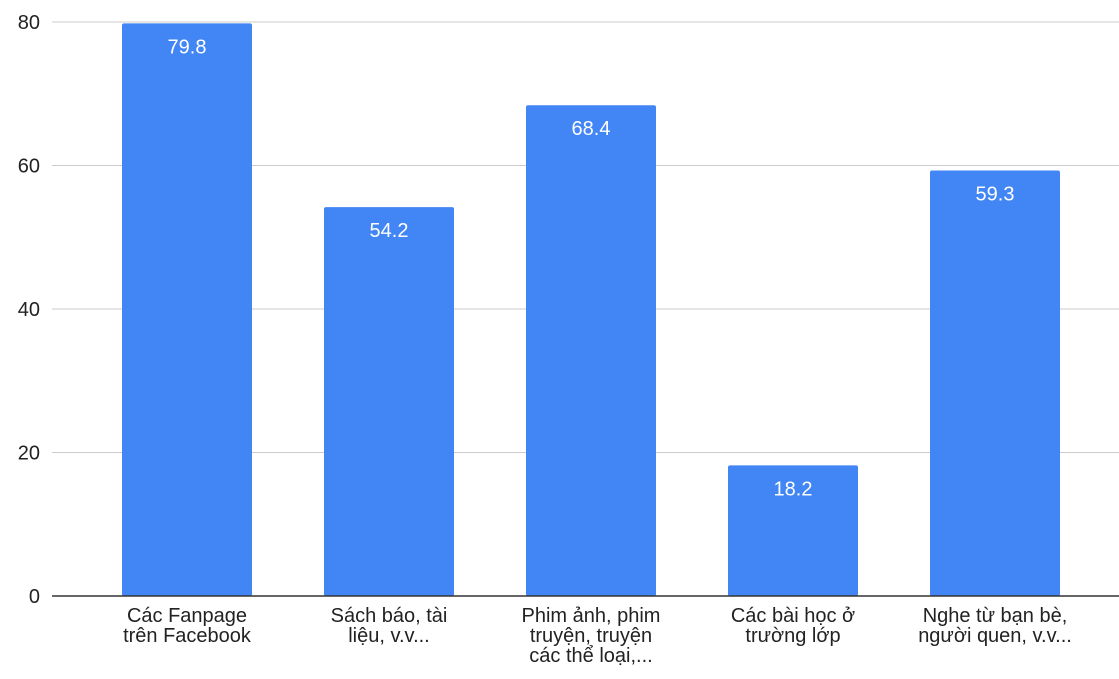  I want to click on data-label: 68.4, so click(591, 129).